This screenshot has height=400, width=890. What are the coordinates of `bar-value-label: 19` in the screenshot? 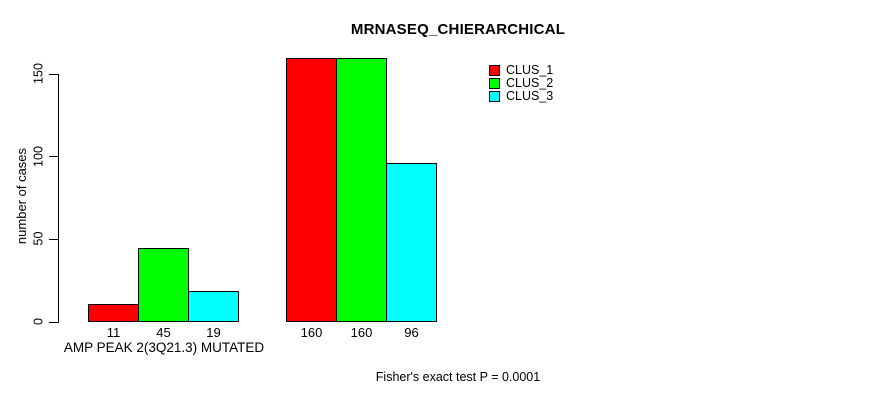 It's located at (213, 332).